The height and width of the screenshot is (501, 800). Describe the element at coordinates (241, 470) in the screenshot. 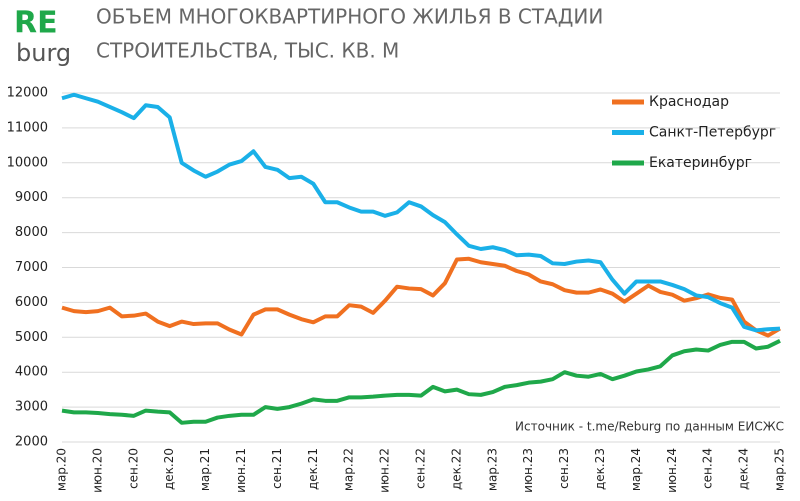

I see `x-tick-label: июн.21` at that location.